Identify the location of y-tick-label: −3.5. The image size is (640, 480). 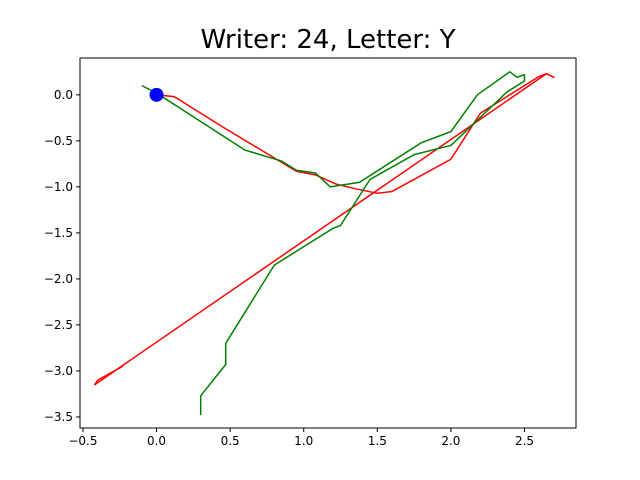
(58, 417).